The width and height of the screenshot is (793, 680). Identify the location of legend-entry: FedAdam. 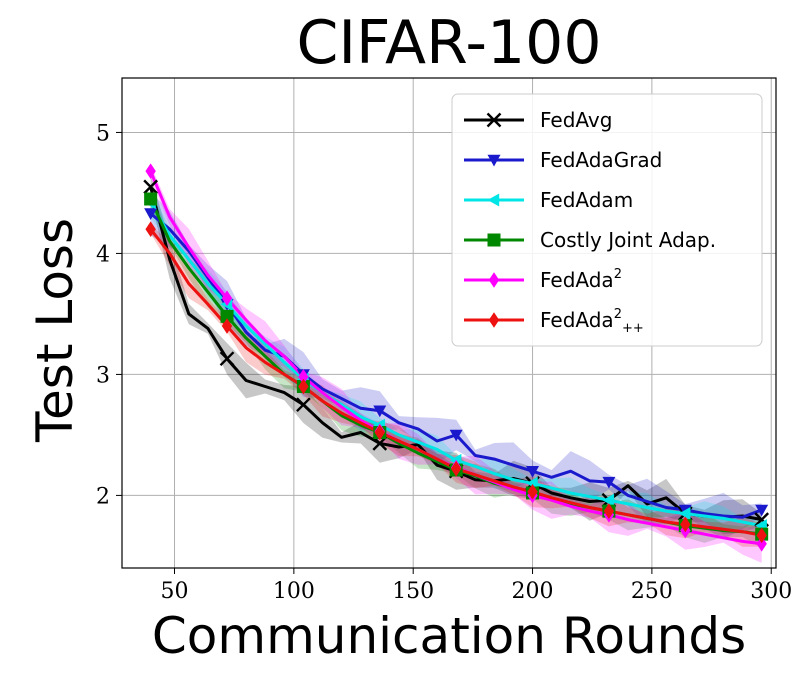
(548, 200).